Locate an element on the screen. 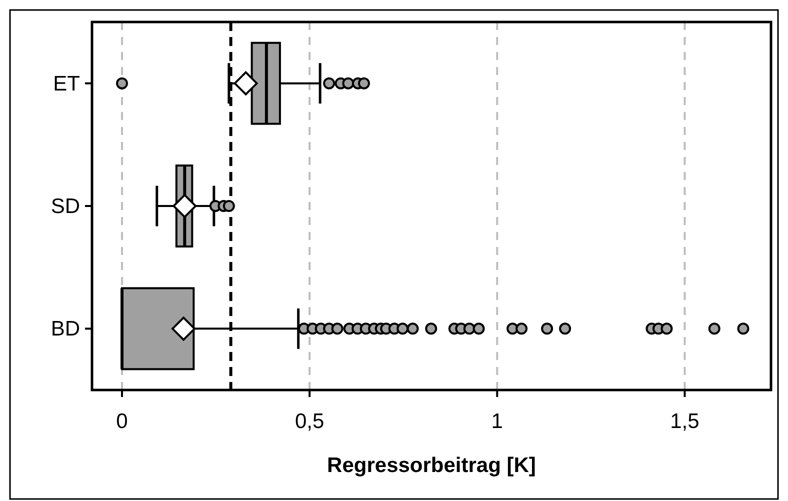 Image resolution: width=788 pixels, height=501 pixels. y-tick-label: BD is located at coordinates (65, 329).